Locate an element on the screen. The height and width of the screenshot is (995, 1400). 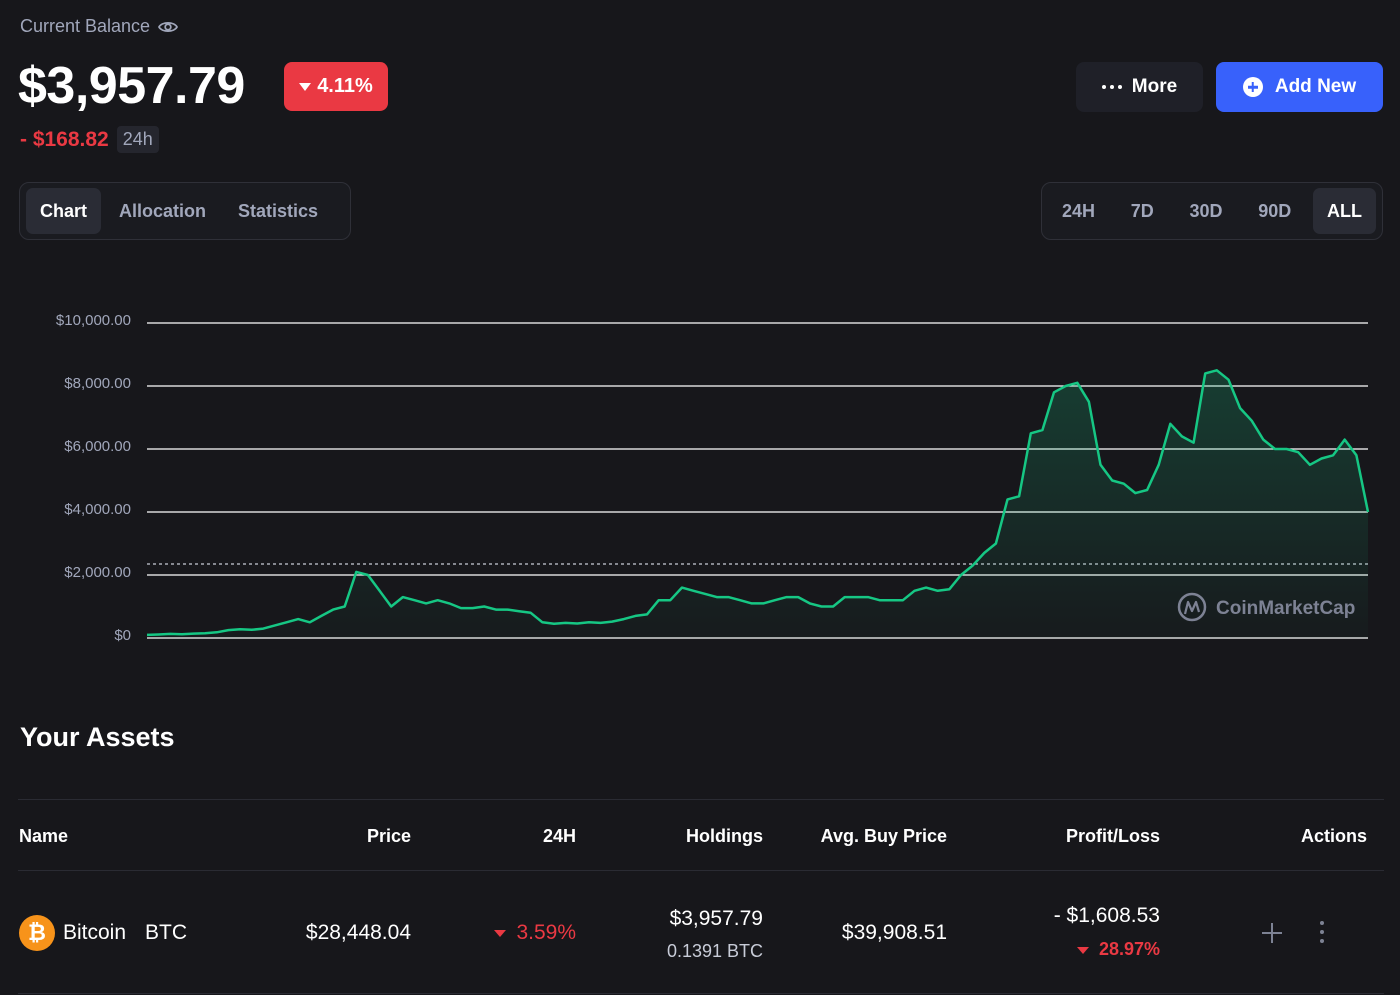
bitcoin-icon: ₿ is located at coordinates (37, 933).